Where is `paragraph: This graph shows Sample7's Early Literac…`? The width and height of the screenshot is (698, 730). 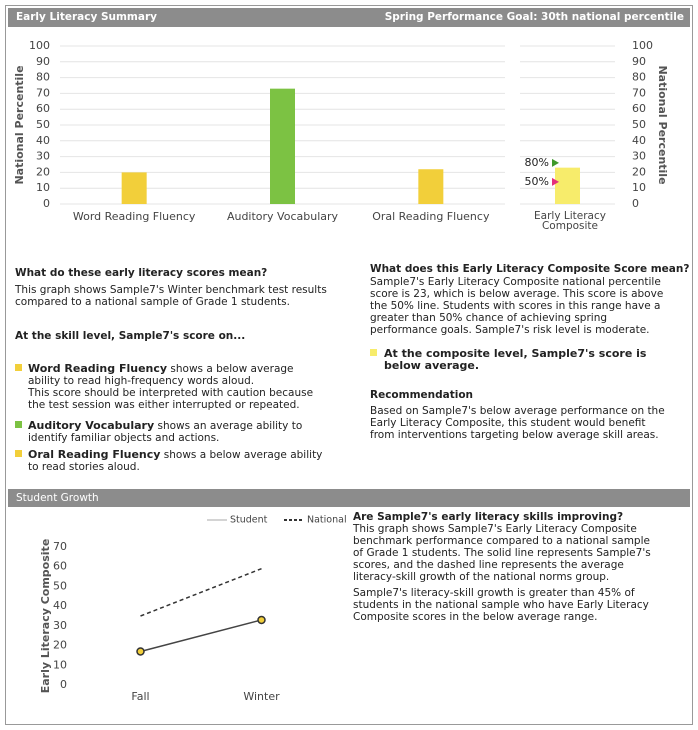
paragraph: This graph shows Sample7's Early Literac… is located at coordinates (502, 553).